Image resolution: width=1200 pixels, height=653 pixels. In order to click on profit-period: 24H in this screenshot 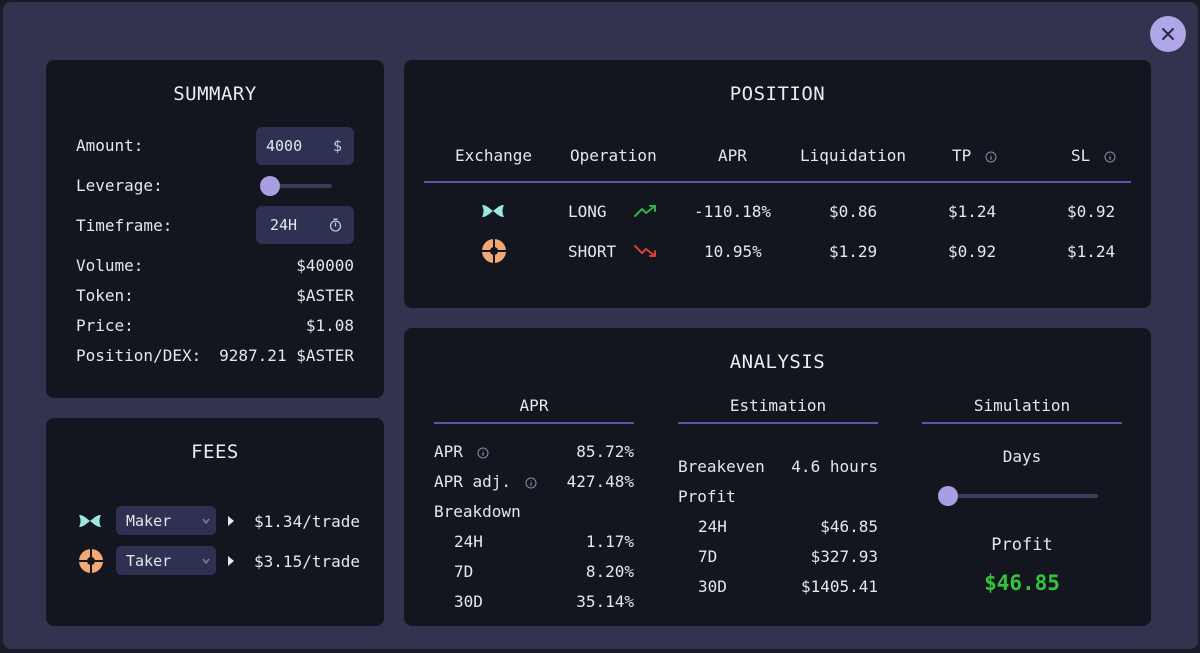, I will do `click(712, 526)`.